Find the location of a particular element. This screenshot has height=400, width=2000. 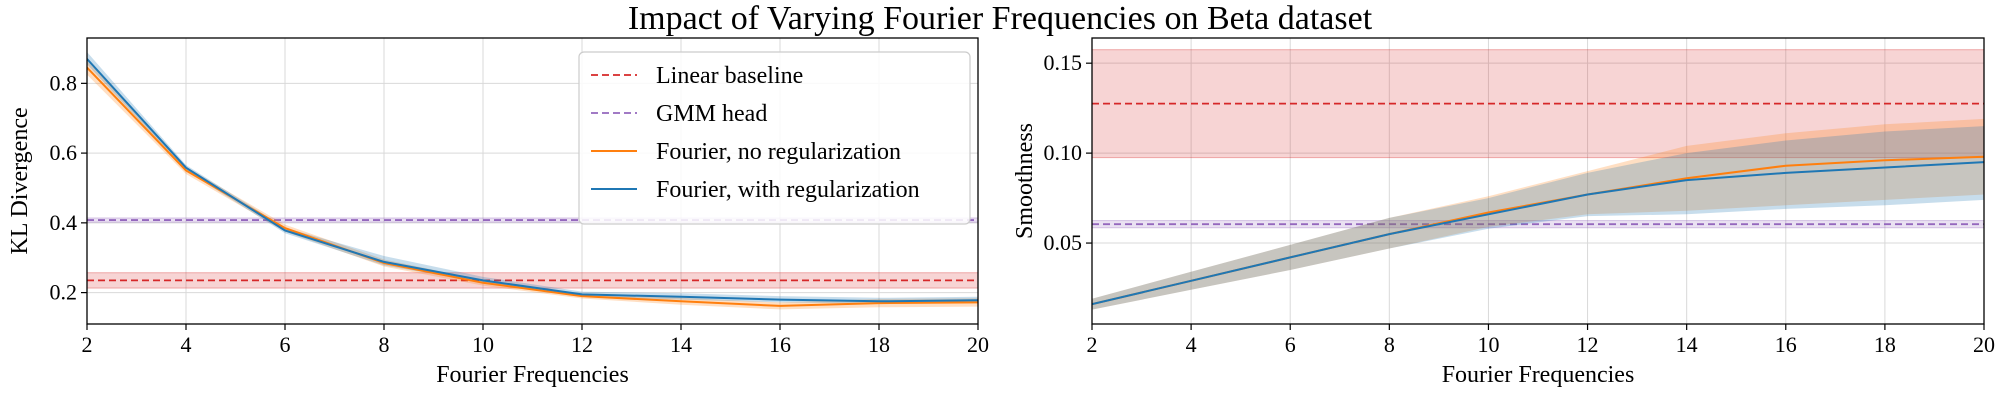

y-tick-label: 0.2 is located at coordinates (64, 292).